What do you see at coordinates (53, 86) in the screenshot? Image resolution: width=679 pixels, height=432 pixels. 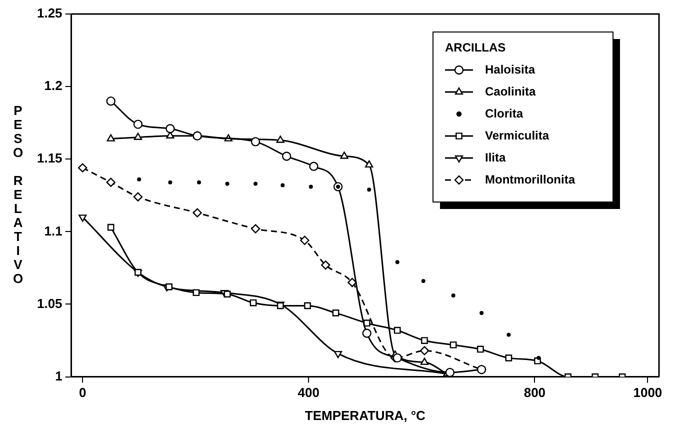 I see `y-tick-label: 1.2` at bounding box center [53, 86].